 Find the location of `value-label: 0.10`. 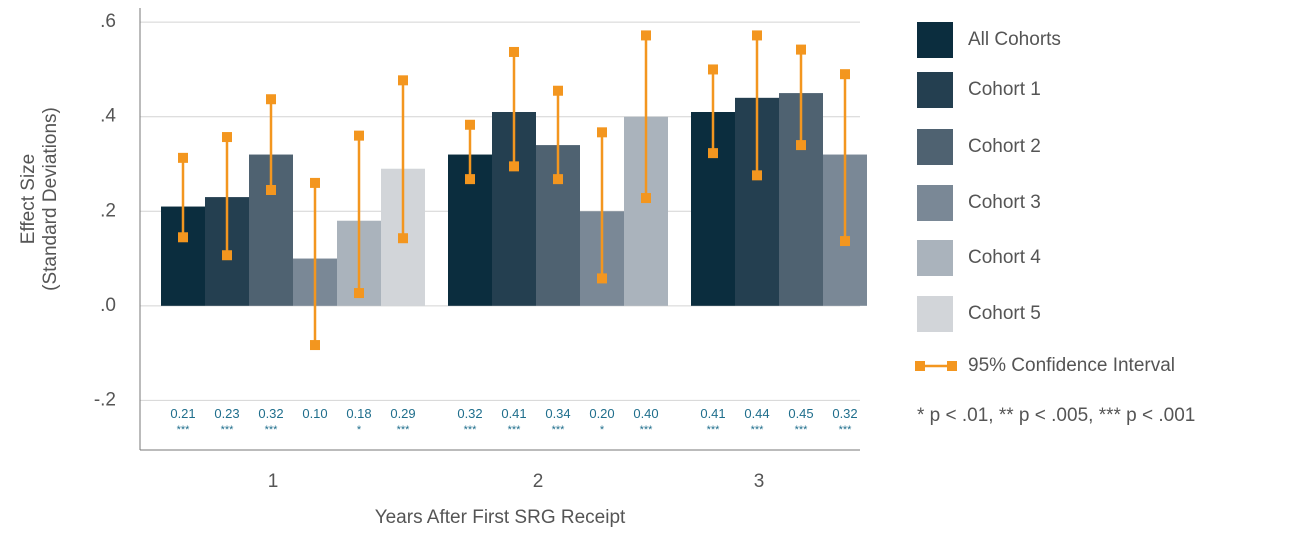

value-label: 0.10 is located at coordinates (314, 413).